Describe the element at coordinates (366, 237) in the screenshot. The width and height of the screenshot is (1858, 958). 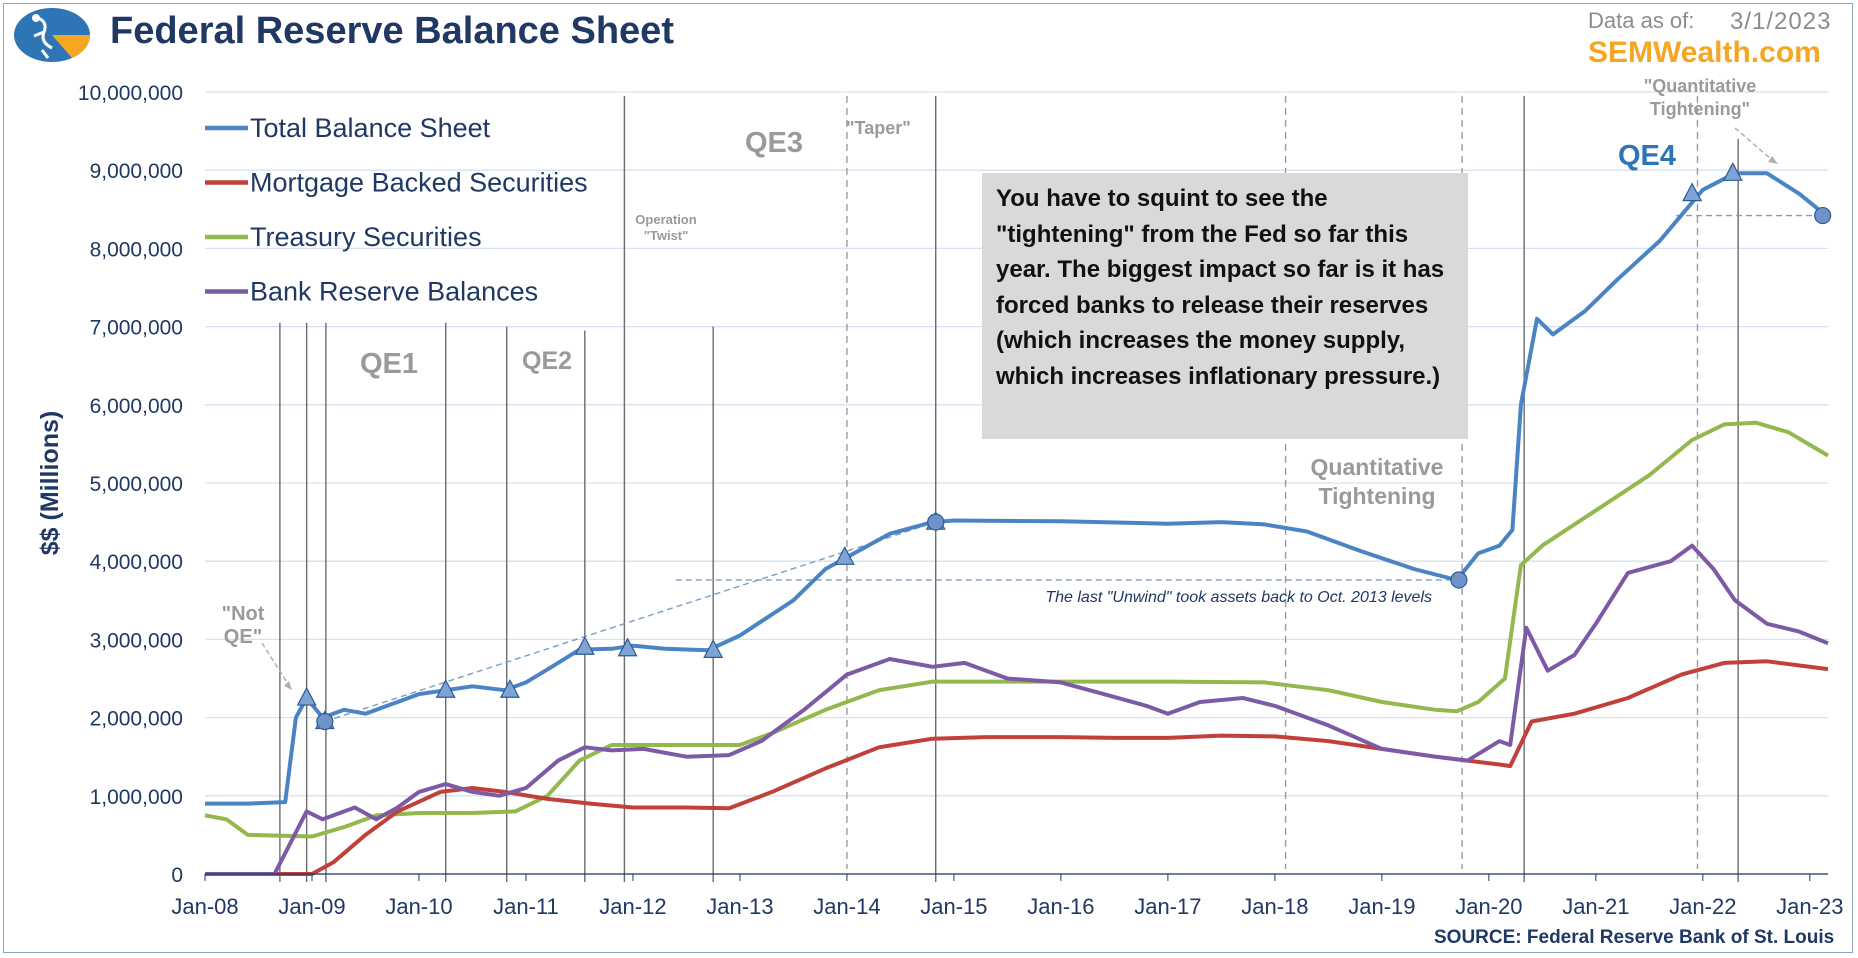
I see `legend-label: Treasury Securities` at that location.